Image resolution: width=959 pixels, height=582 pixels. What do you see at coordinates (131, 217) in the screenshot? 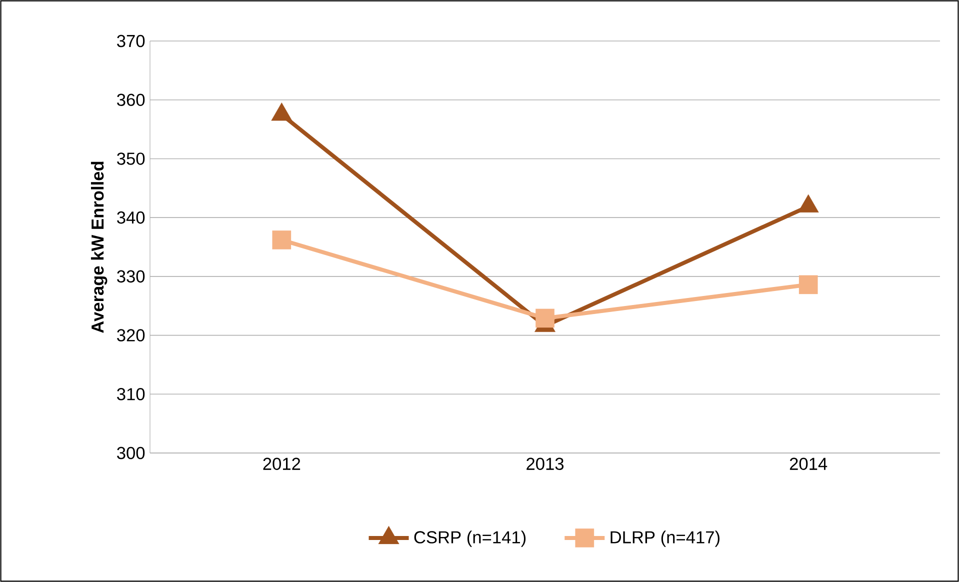
I see `y-tick-label: 340` at bounding box center [131, 217].